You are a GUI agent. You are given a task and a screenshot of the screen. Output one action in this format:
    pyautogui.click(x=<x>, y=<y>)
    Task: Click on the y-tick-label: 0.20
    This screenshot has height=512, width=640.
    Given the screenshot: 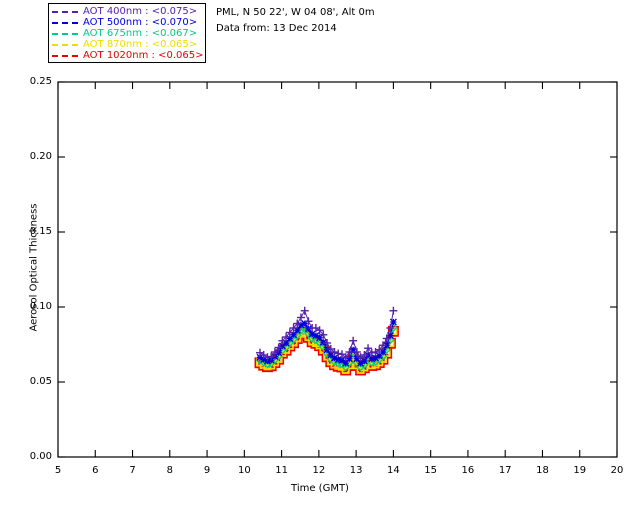 What is the action you would take?
    pyautogui.click(x=40, y=156)
    